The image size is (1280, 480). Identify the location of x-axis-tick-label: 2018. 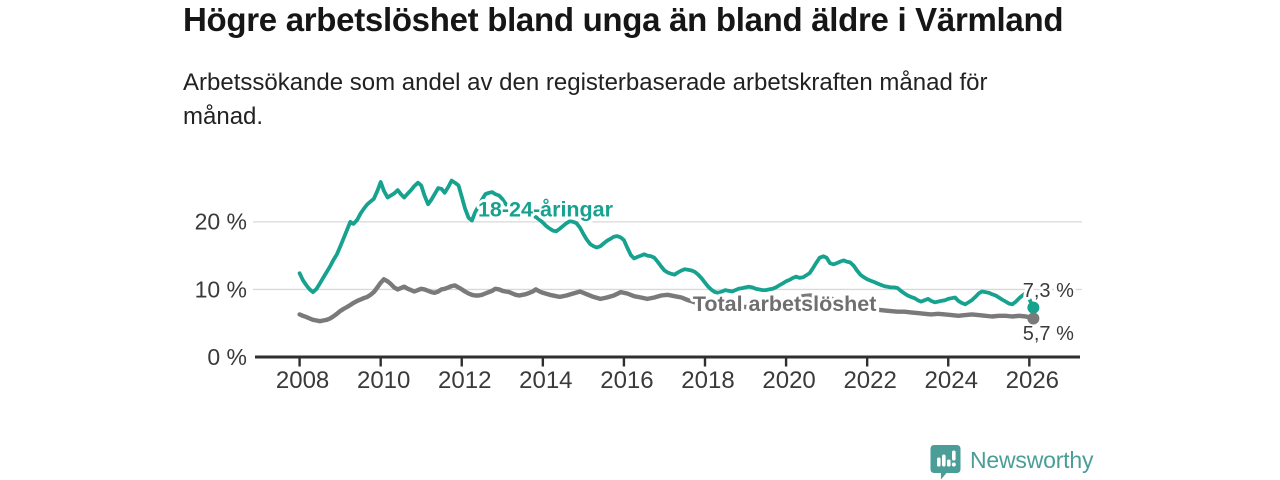
(707, 380).